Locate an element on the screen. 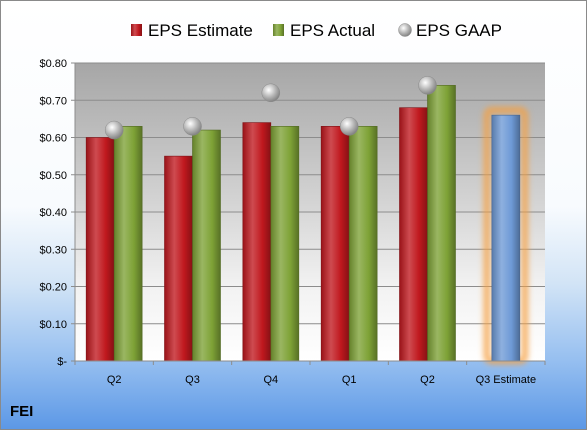 The width and height of the screenshot is (587, 430). x-tick-label: Q3 Estimate is located at coordinates (506, 380).